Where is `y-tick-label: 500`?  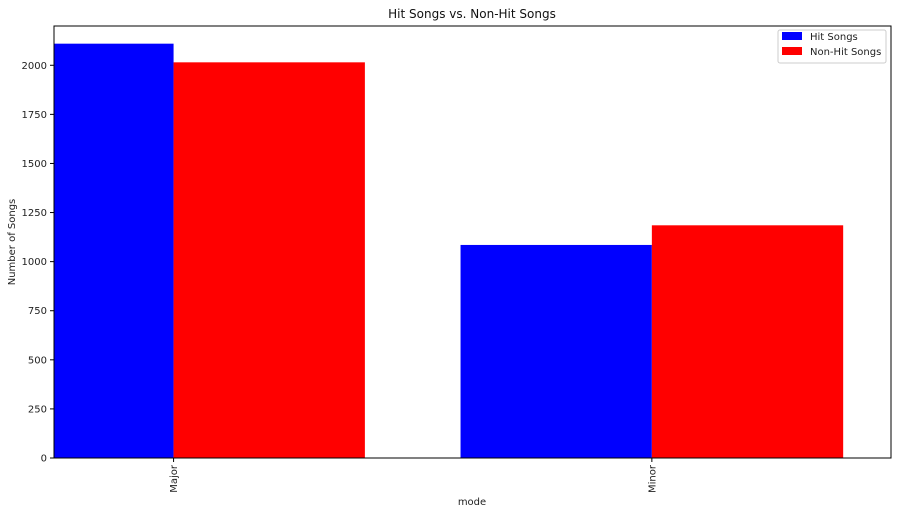
y-tick-label: 500 is located at coordinates (37, 360).